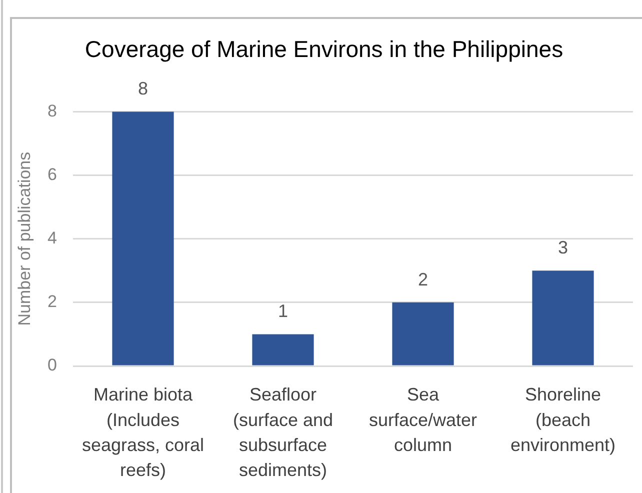 The image size is (642, 493). Describe the element at coordinates (52, 238) in the screenshot. I see `y-tick-label: 4` at that location.